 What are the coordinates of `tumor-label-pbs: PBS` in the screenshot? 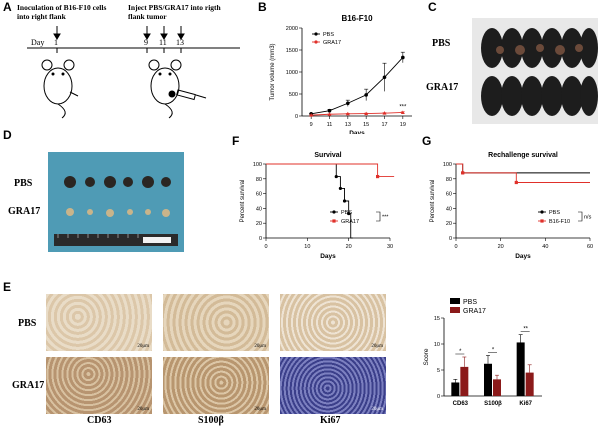 It's located at (23, 183).